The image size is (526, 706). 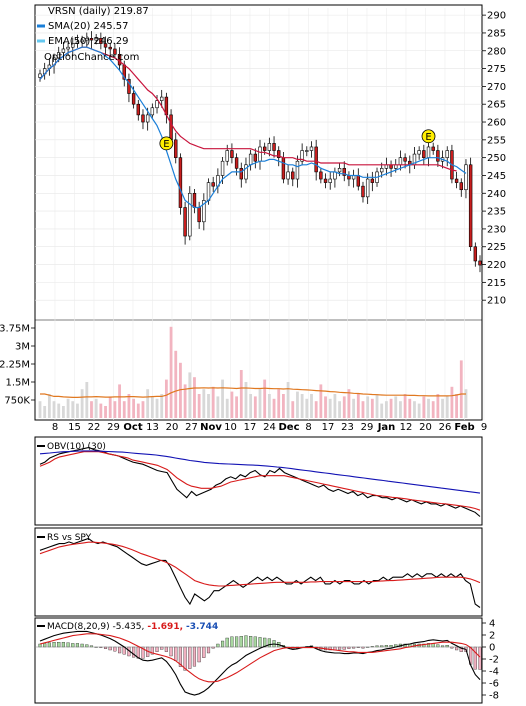 What do you see at coordinates (132, 627) in the screenshot?
I see `macd-title: MACD(8,20,9) -5.435, -1.691, -3.744` at bounding box center [132, 627].